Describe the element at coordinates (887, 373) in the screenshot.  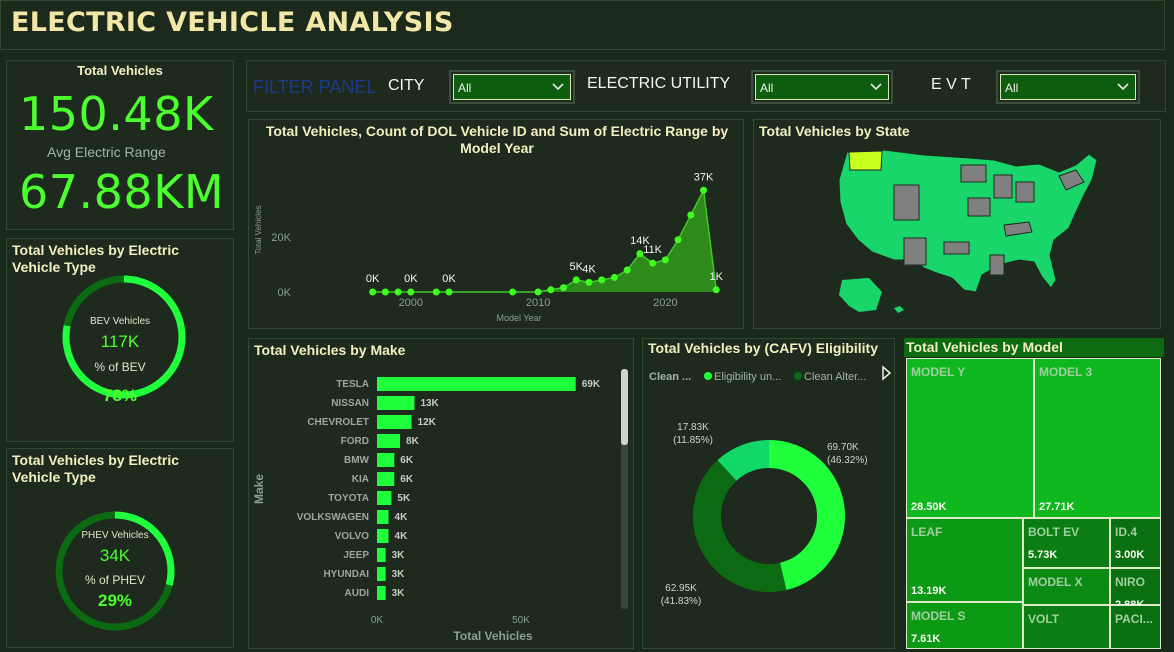
I see `legend-next-icon` at that location.